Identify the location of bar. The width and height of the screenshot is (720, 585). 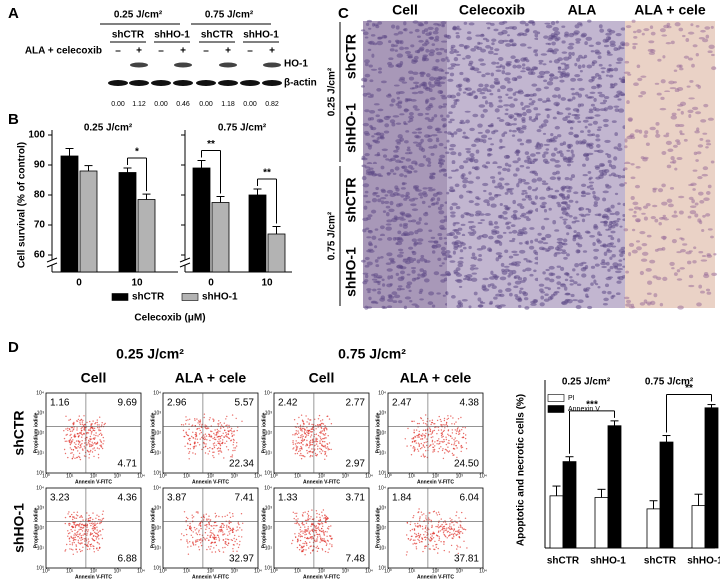
(569, 505).